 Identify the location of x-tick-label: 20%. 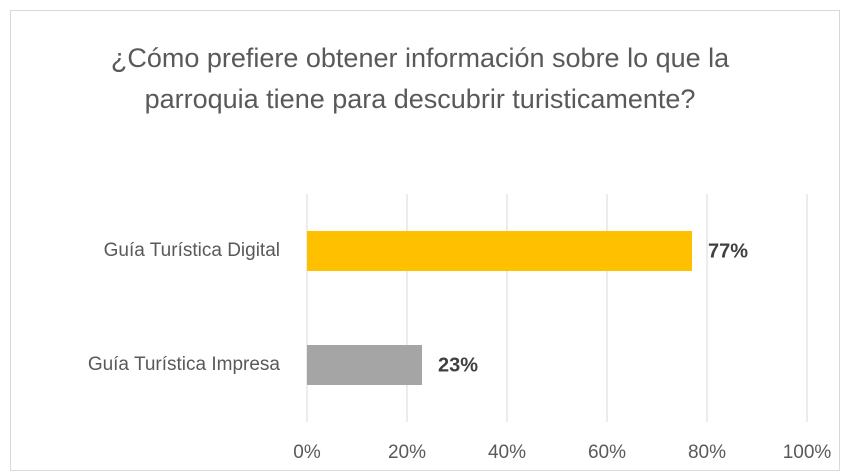
(407, 452).